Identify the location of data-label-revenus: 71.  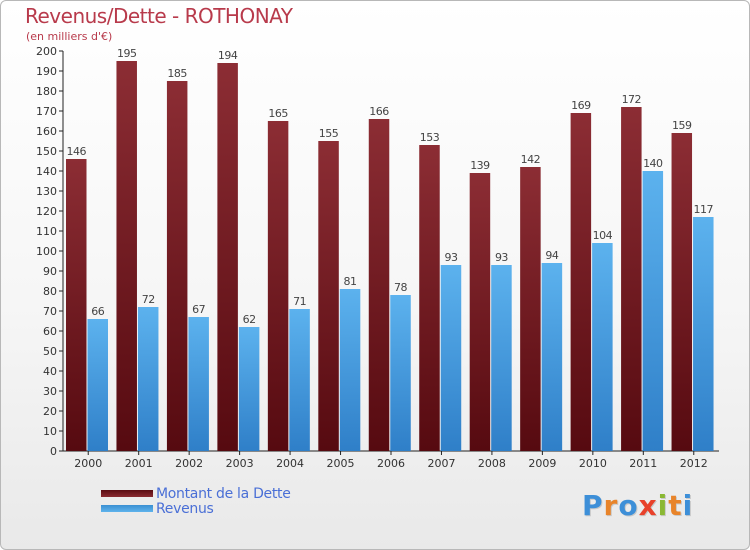
(299, 301).